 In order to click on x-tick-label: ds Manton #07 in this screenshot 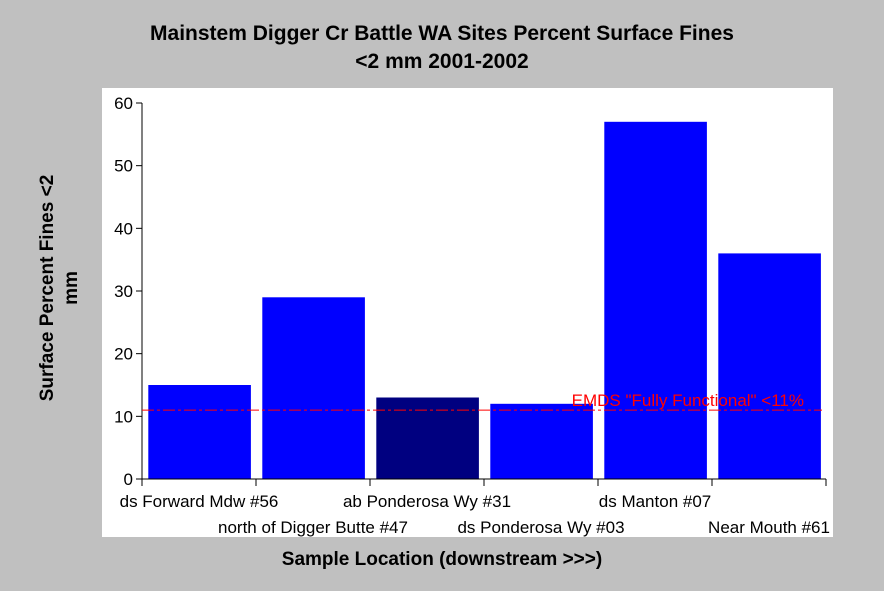, I will do `click(655, 501)`.